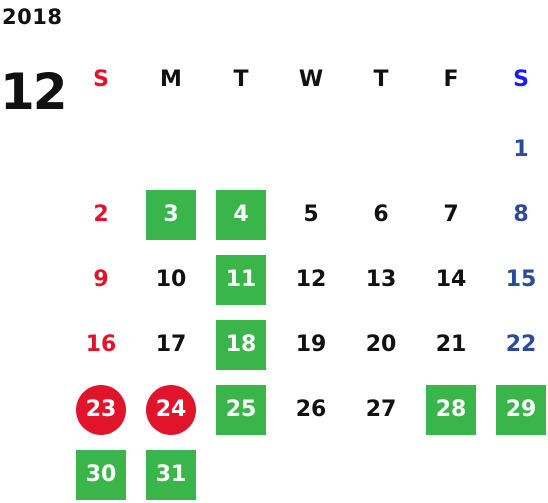 This screenshot has height=503, width=548. I want to click on calendar-day-24: 24, so click(171, 410).